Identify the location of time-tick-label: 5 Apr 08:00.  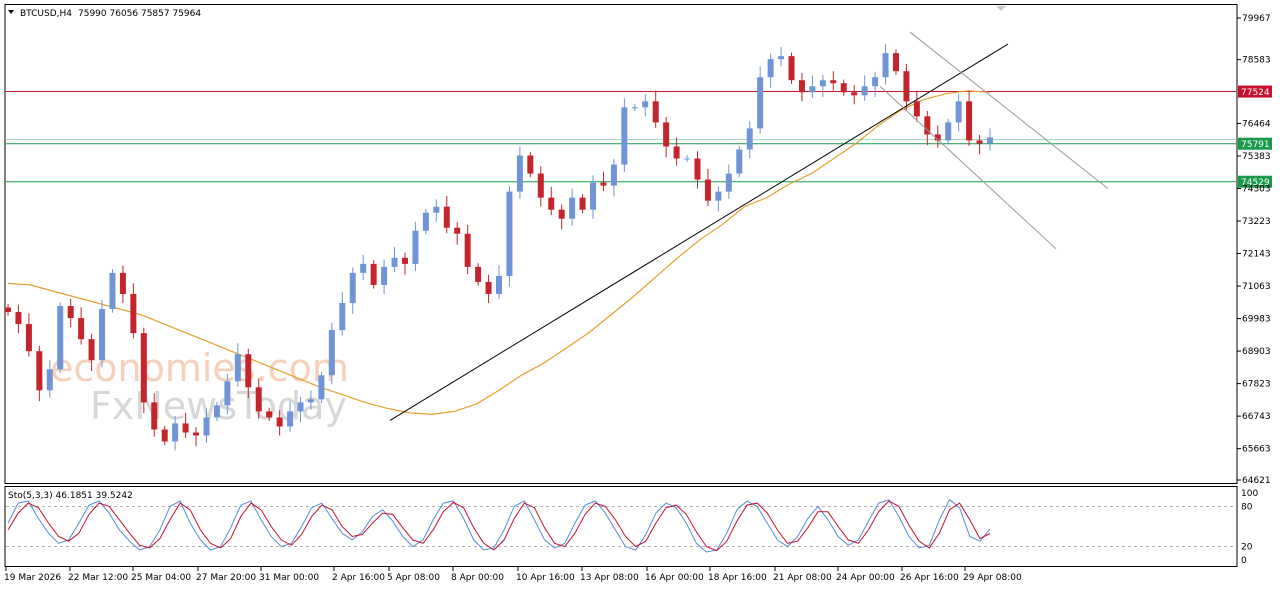
(413, 578).